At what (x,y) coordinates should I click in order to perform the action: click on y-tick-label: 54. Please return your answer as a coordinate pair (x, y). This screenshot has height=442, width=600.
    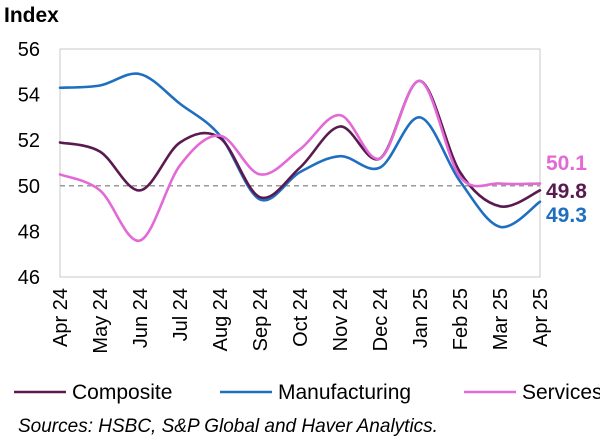
    Looking at the image, I should click on (29, 96).